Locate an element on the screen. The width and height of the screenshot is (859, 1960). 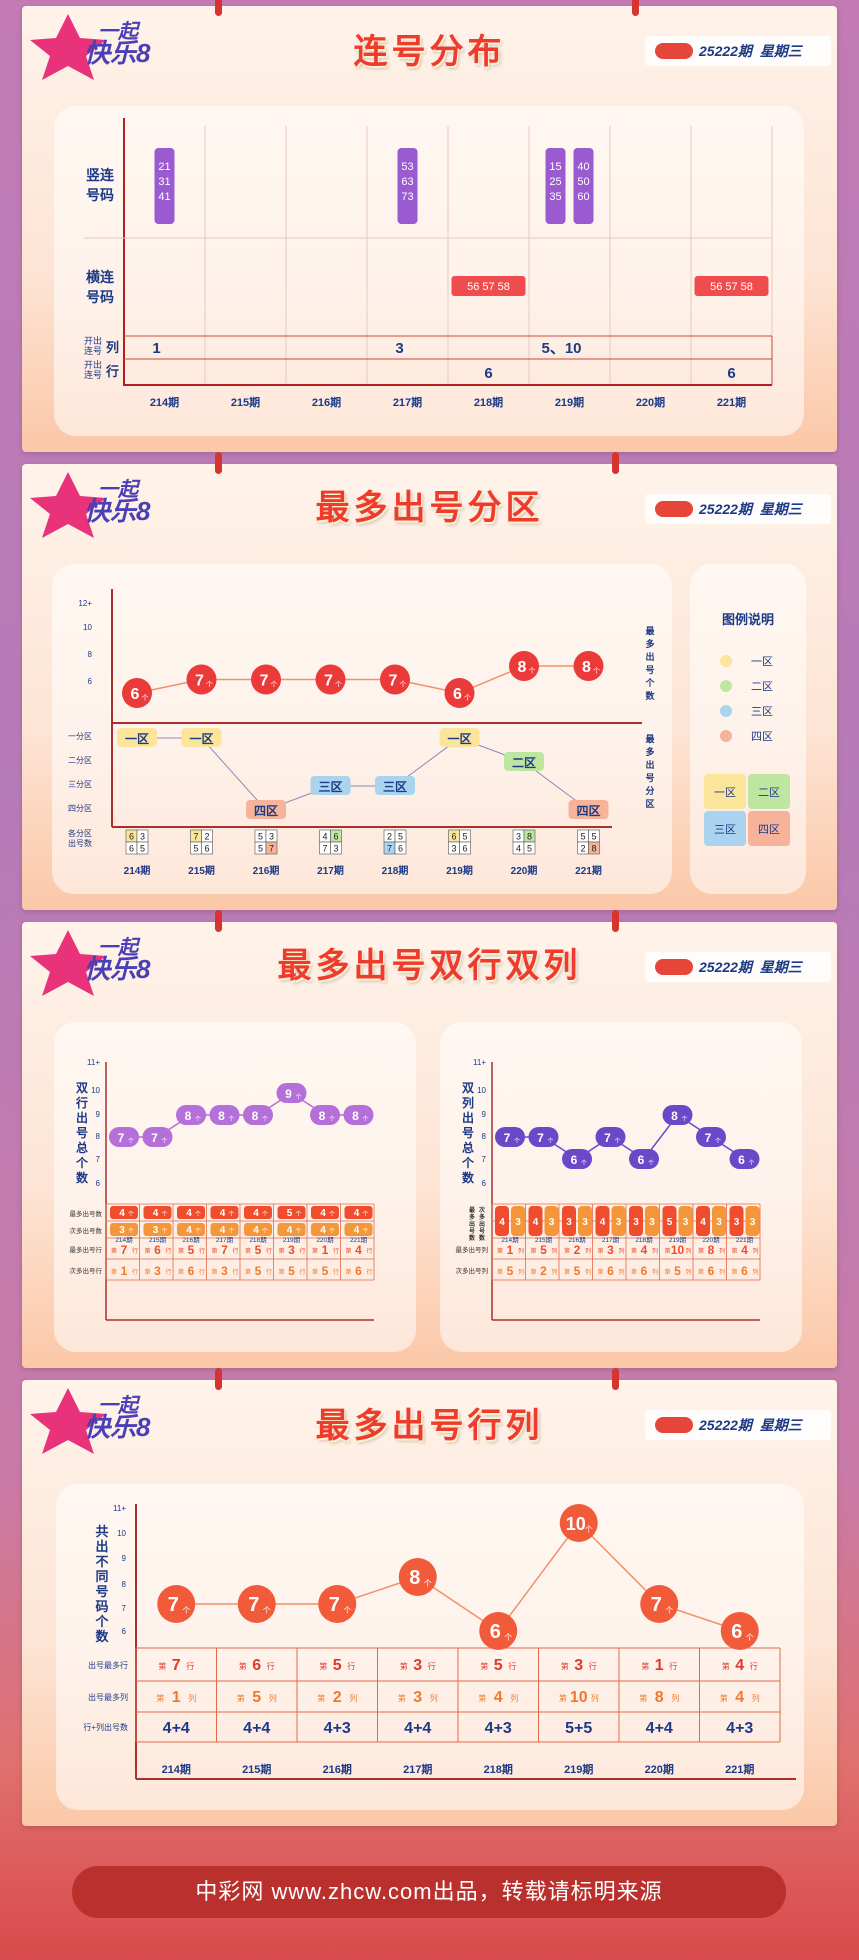
combo: 5+5 is located at coordinates (578, 1728).